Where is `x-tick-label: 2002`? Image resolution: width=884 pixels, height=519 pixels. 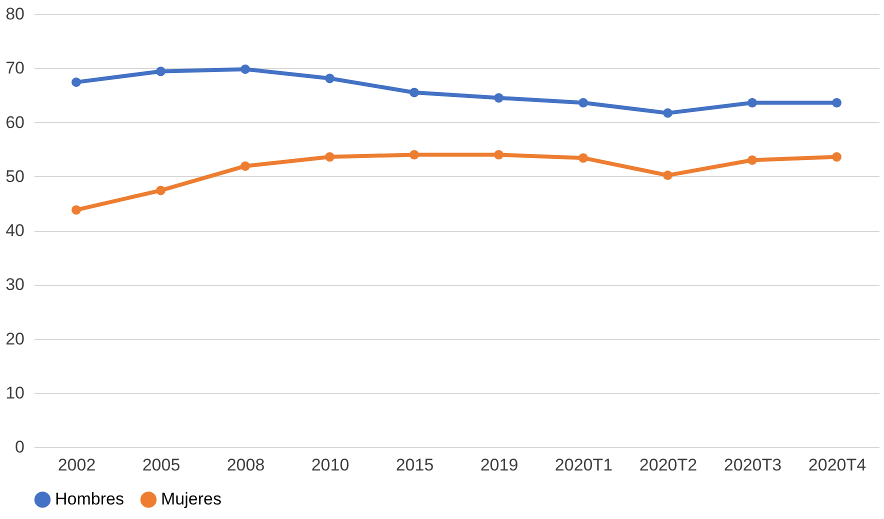 x-tick-label: 2002 is located at coordinates (77, 465).